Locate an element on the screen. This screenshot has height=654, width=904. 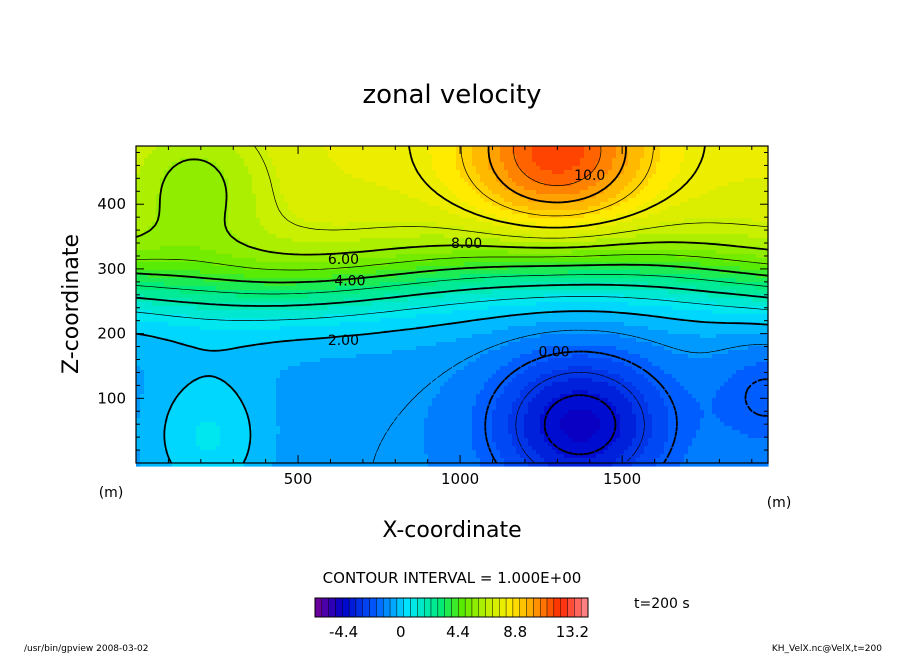
colorbar-ticks: -4.4 0 4.4 8.8 13.2 is located at coordinates (459, 632).